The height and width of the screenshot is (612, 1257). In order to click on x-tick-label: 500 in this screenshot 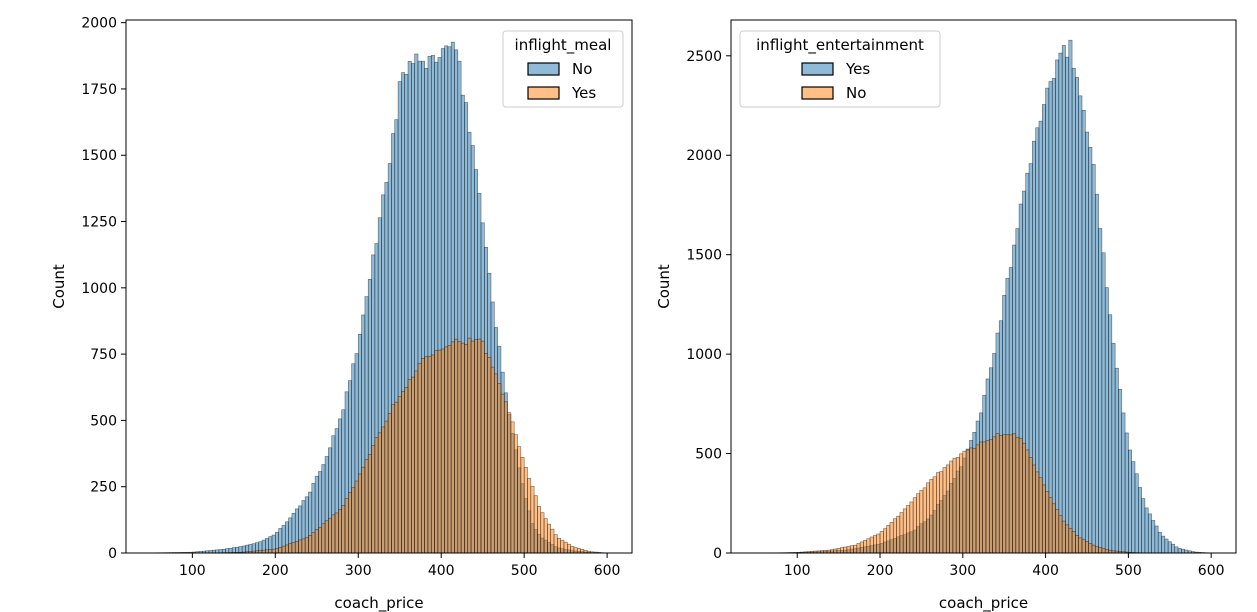, I will do `click(1128, 571)`.